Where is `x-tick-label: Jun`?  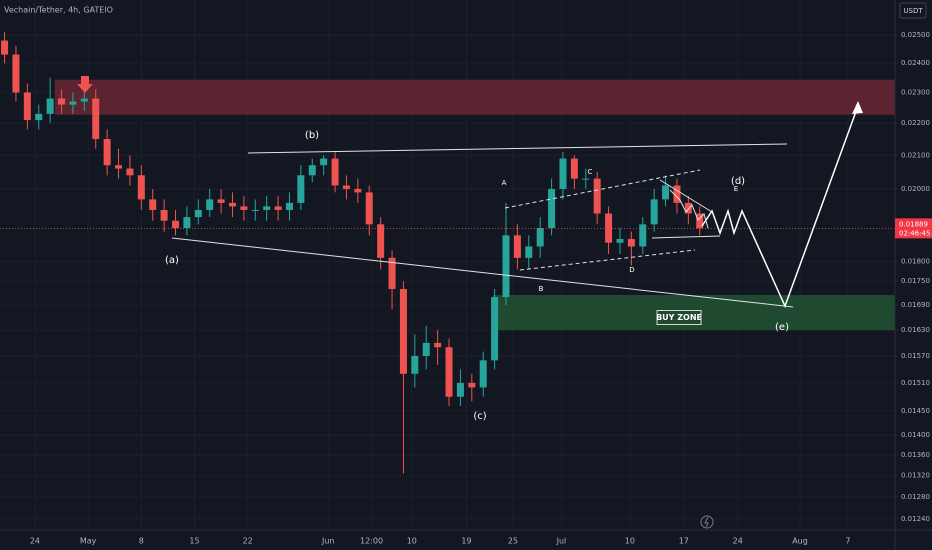
x-tick-label: Jun is located at coordinates (328, 541).